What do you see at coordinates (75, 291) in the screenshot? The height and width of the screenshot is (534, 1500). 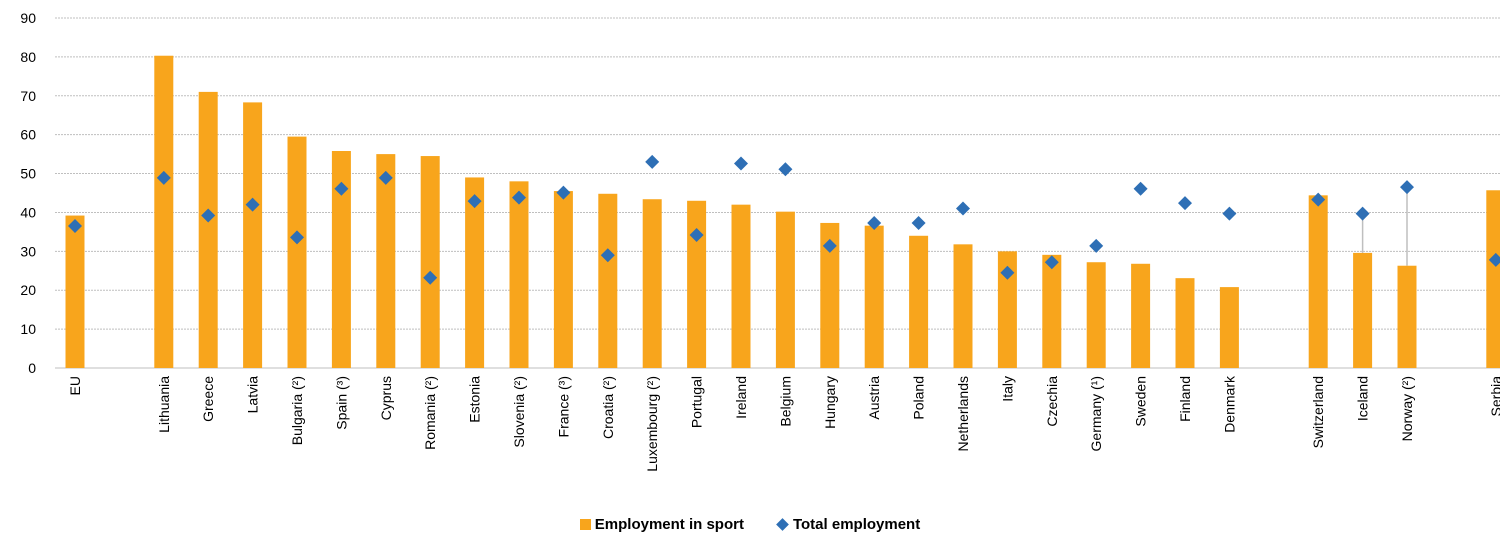 I see `bar-eu` at bounding box center [75, 291].